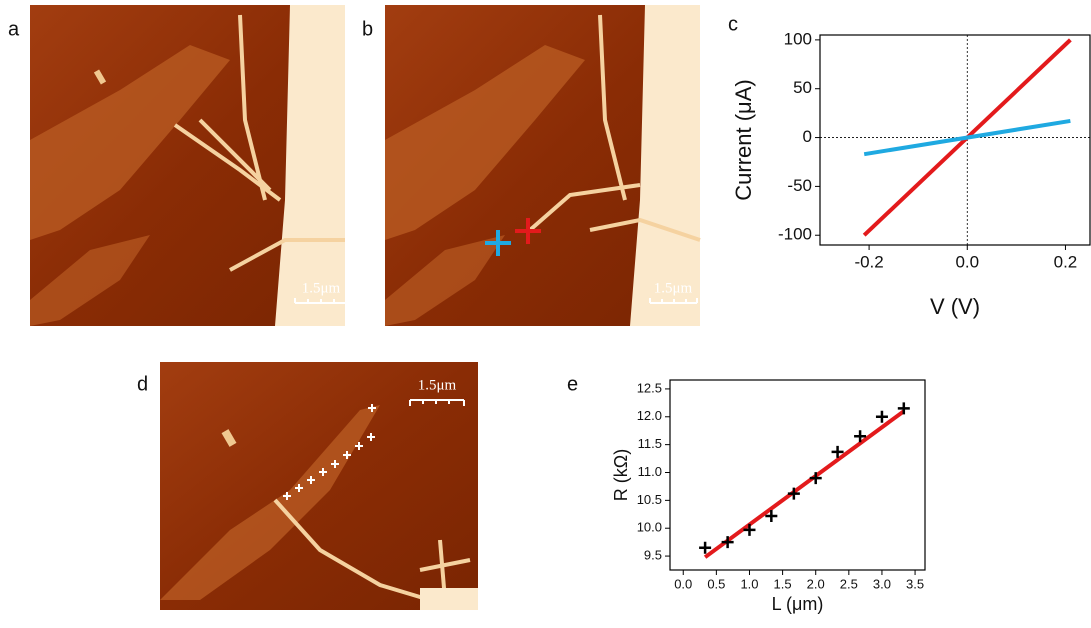 This screenshot has height=628, width=1091. I want to click on x-tick-label: -0.2, so click(868, 261).